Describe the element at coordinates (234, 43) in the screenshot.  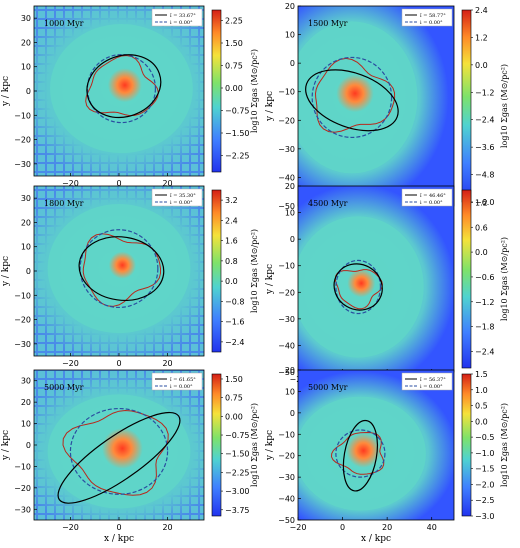
I see `colorbar-tick-label: 1.50` at that location.